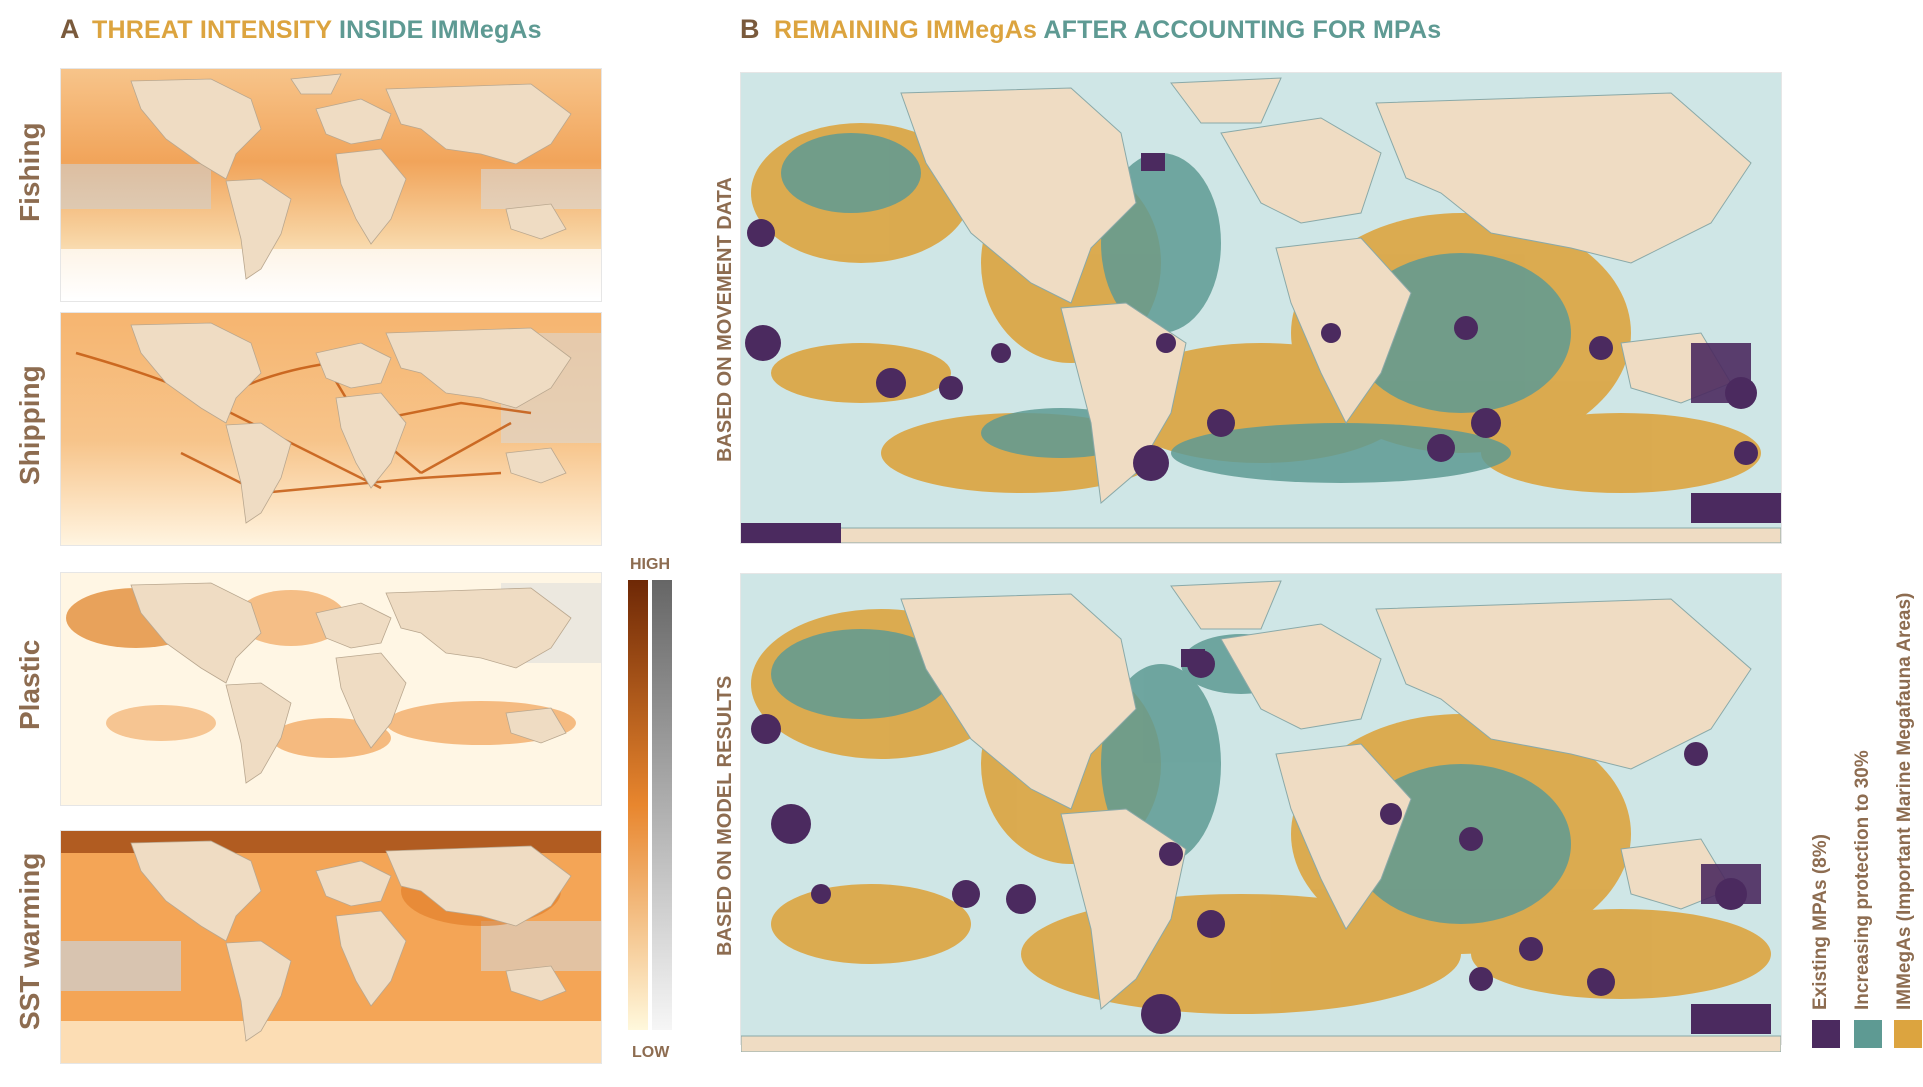 This screenshot has height=1087, width=1923. What do you see at coordinates (29, 684) in the screenshot?
I see `row-label-plastic: Plastic` at bounding box center [29, 684].